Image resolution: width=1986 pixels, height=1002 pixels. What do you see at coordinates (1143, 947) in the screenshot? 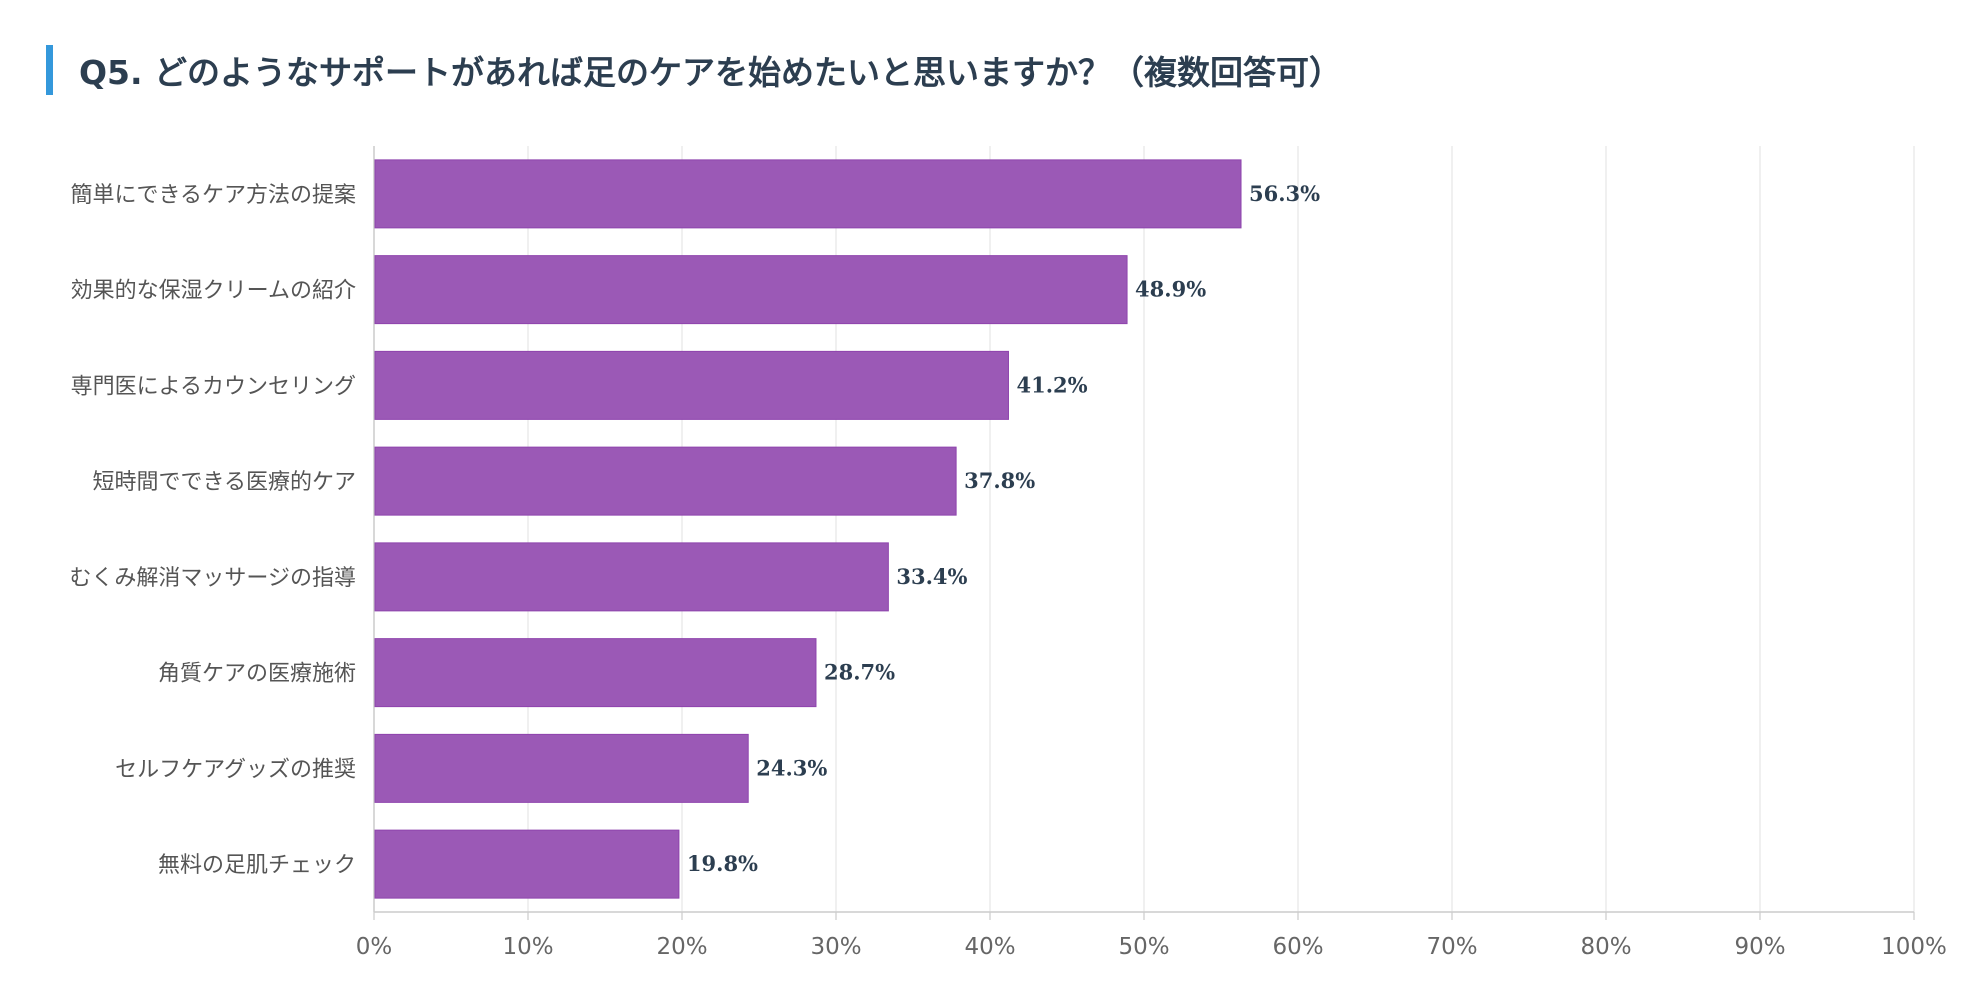
I see `x-tick-label: 50%` at bounding box center [1143, 947].